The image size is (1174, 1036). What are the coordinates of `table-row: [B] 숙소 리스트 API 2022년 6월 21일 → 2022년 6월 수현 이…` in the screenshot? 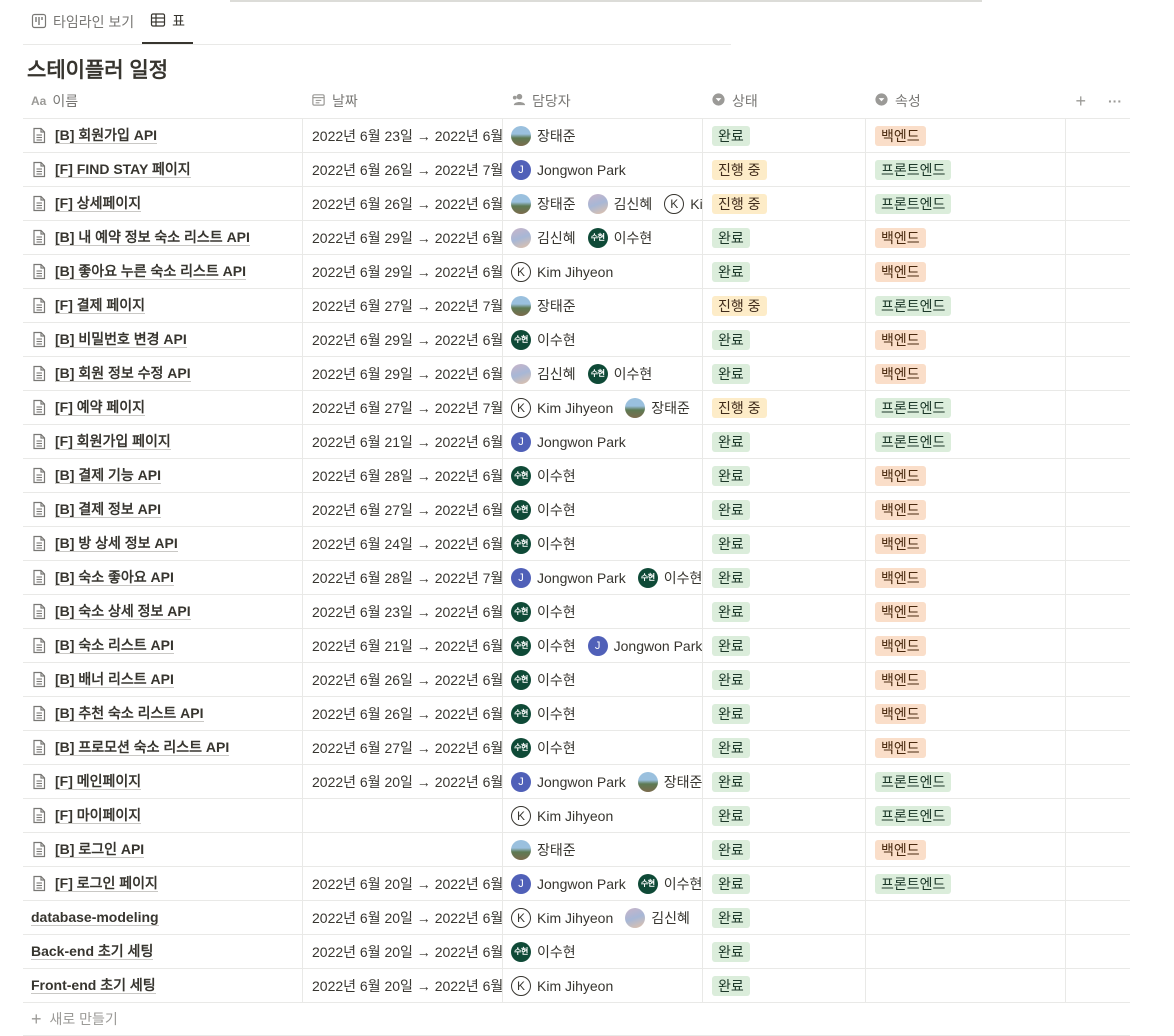 It's located at (576, 646).